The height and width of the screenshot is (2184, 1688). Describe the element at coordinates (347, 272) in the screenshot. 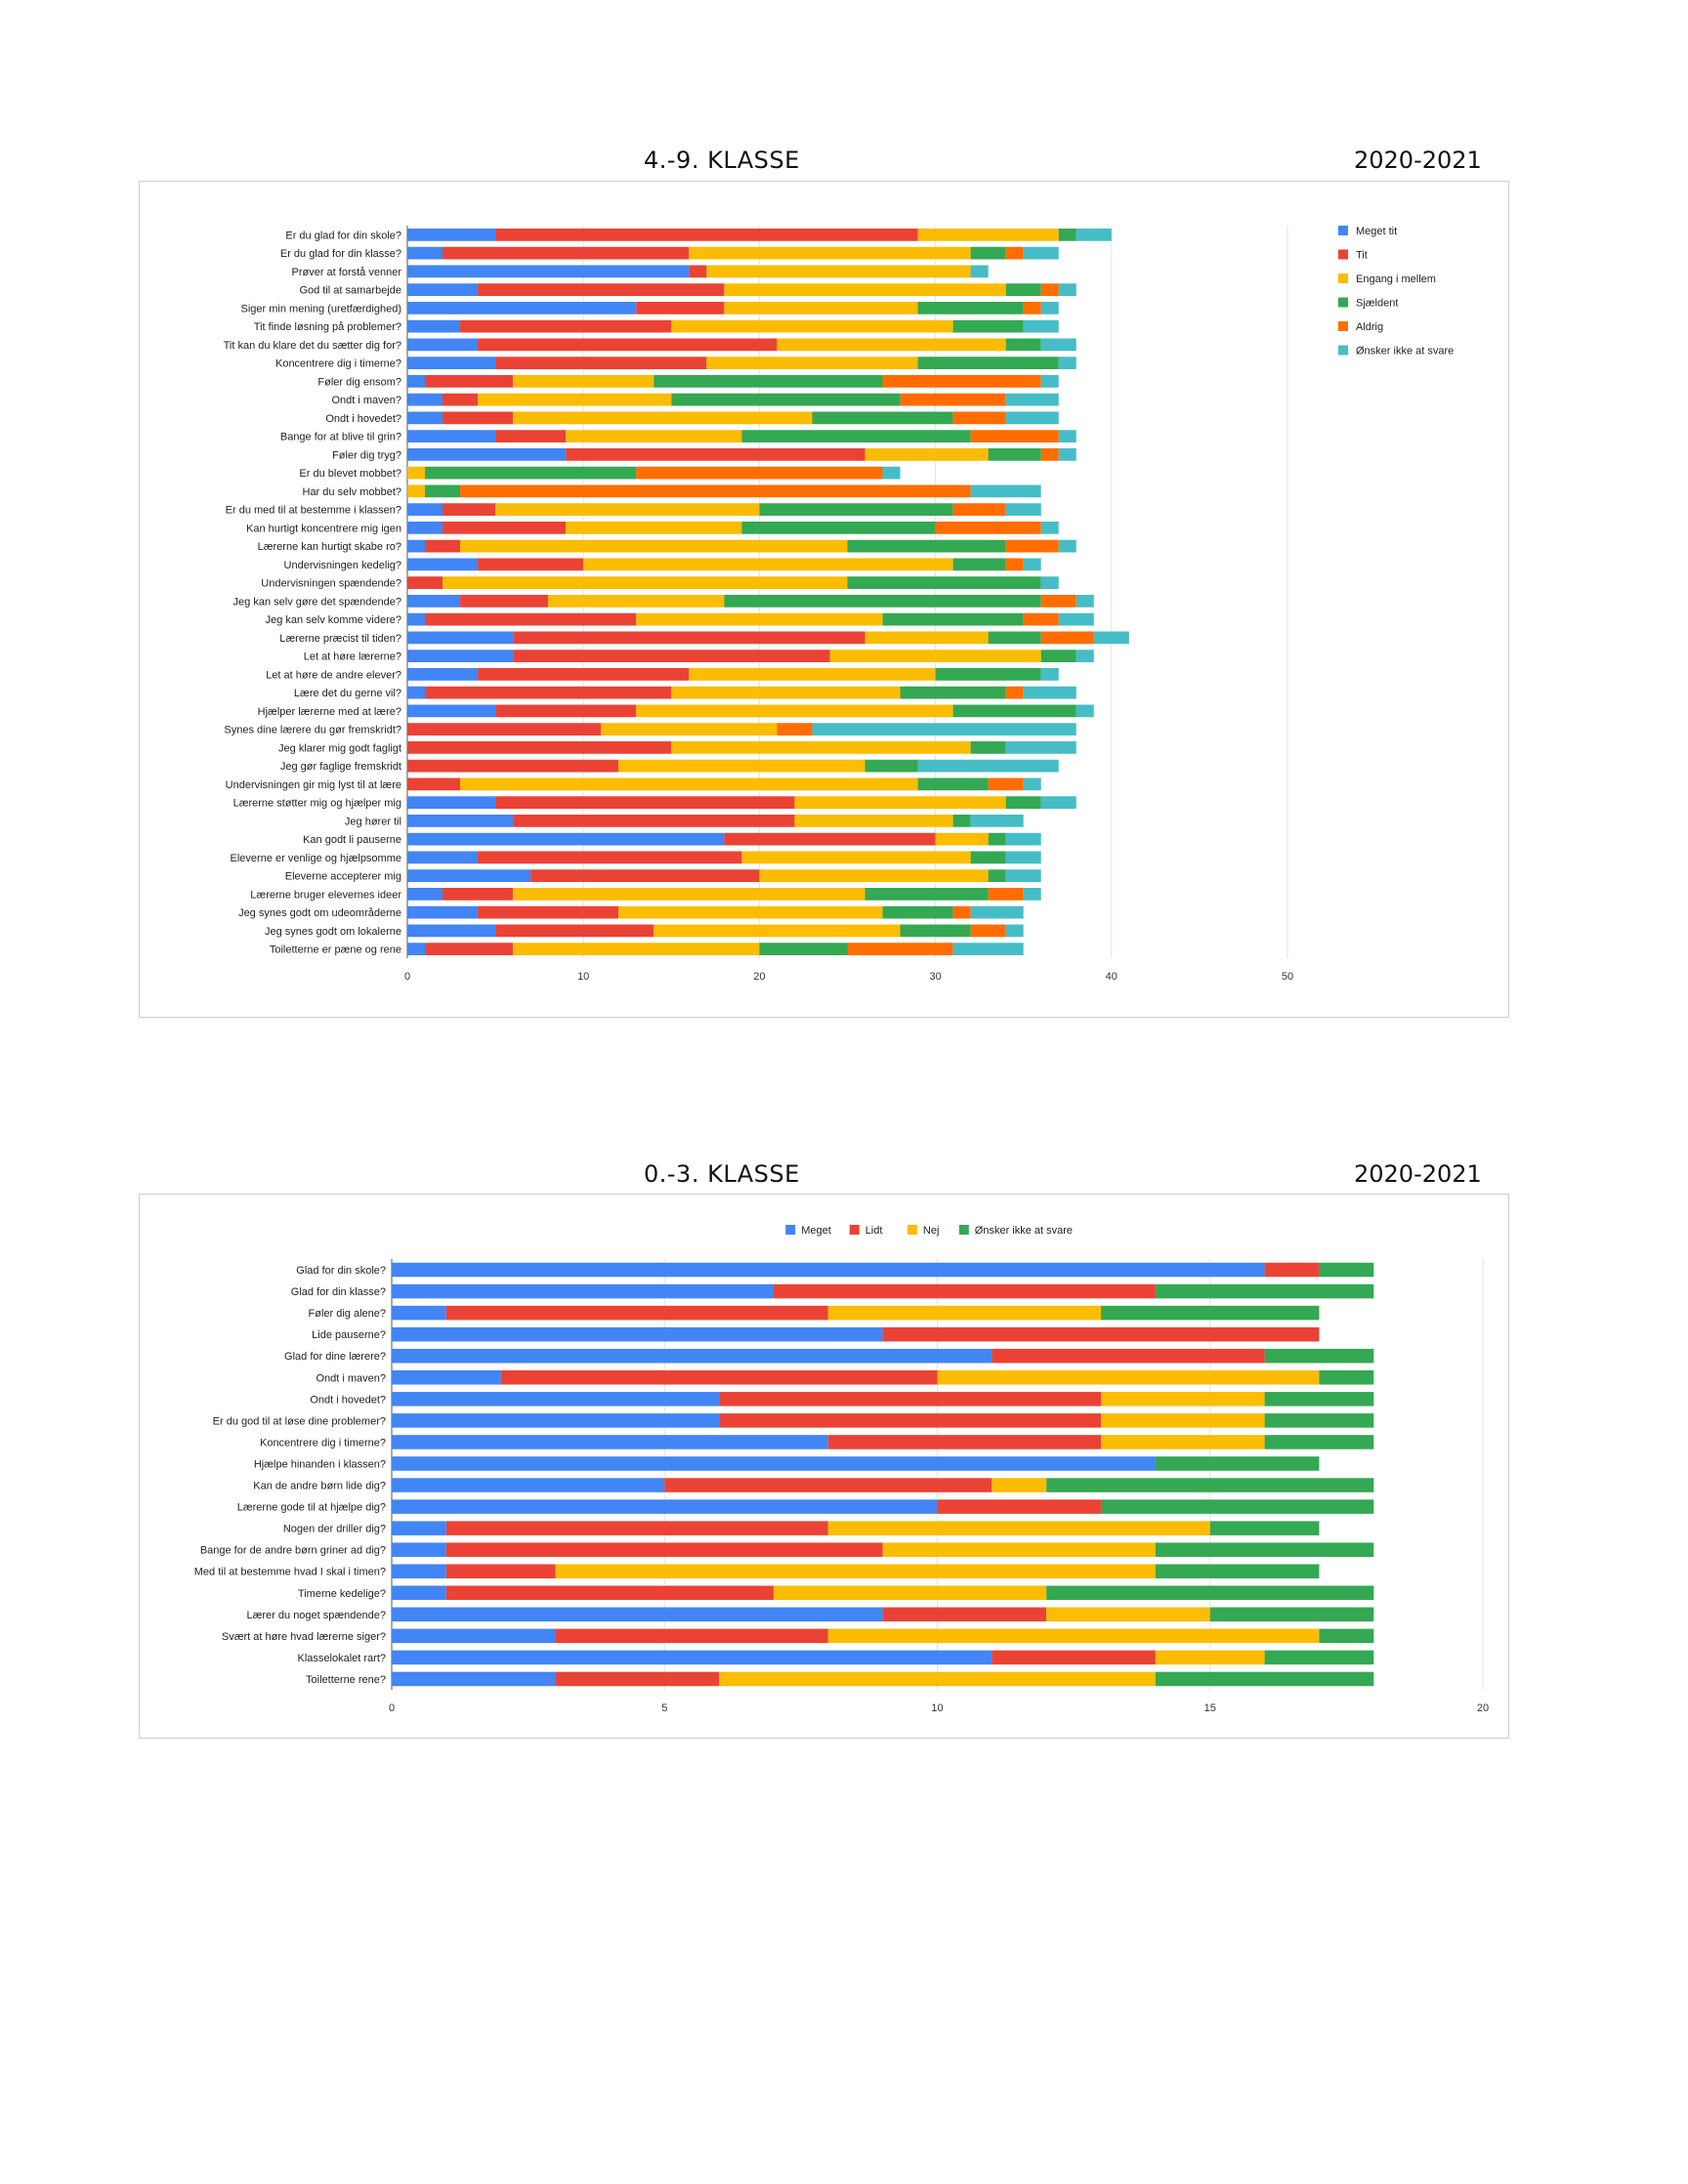

I see `category-label: Prøver at forstå venner` at that location.